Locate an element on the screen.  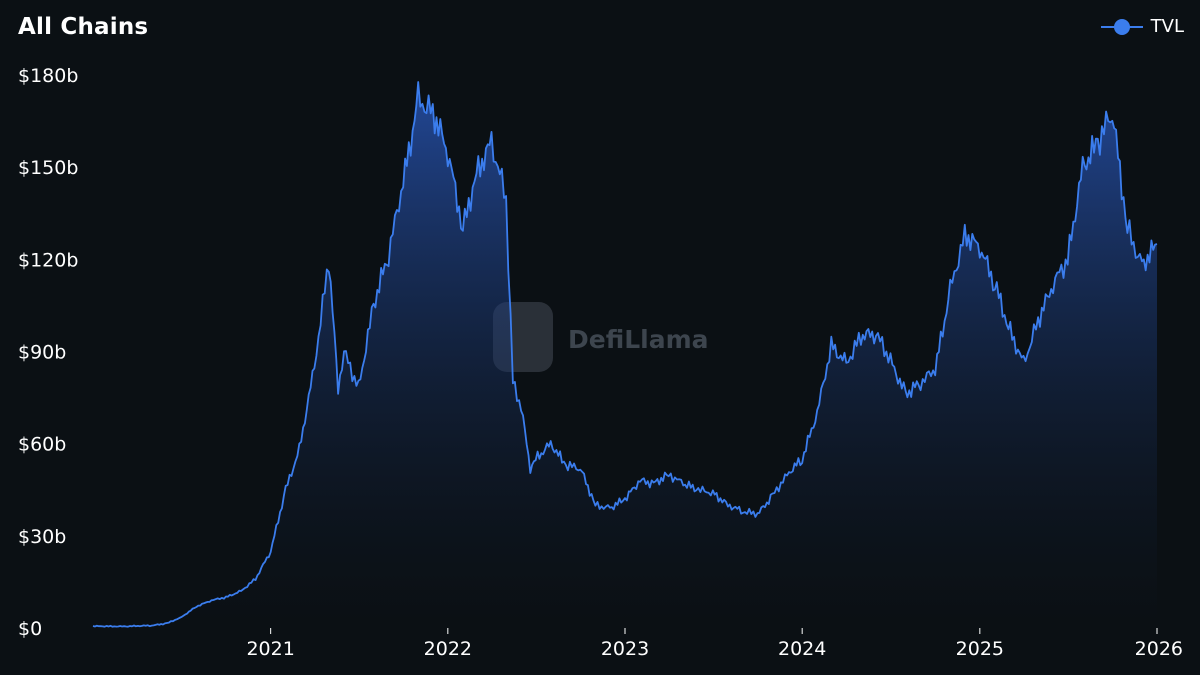
legend-dot is located at coordinates (1121, 26).